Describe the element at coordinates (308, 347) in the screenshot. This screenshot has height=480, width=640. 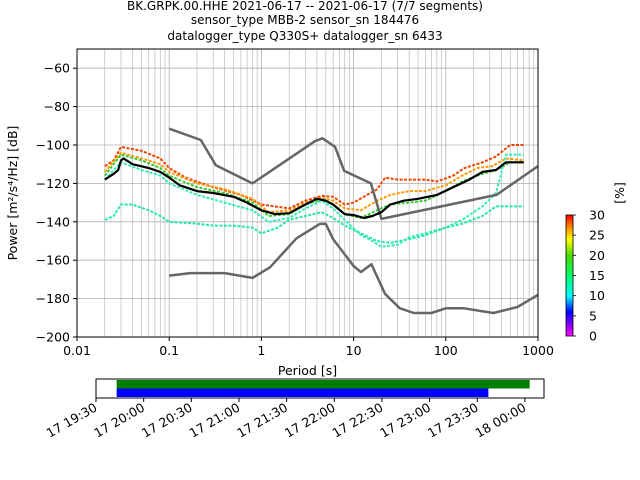
I see `x-ticks: 0.01 0.1 1 10 100 1000` at that location.